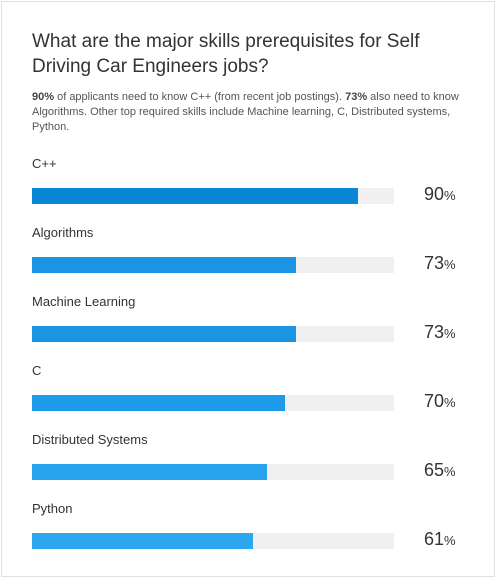 The image size is (498, 580). I want to click on skill-label: Machine Learning, so click(84, 301).